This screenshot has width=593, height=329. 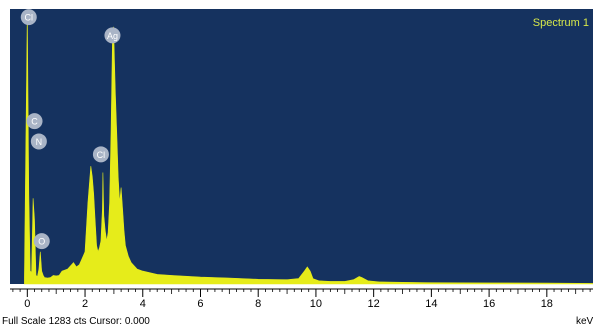 I want to click on peak-label-text: O, so click(x=41, y=242).